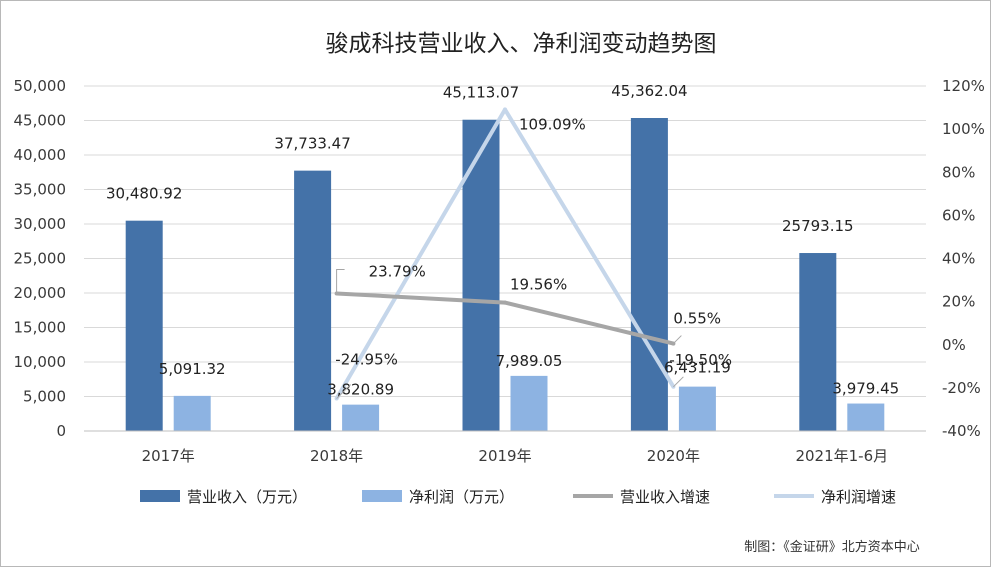  I want to click on left-tick-label: 50,000, so click(40, 86).